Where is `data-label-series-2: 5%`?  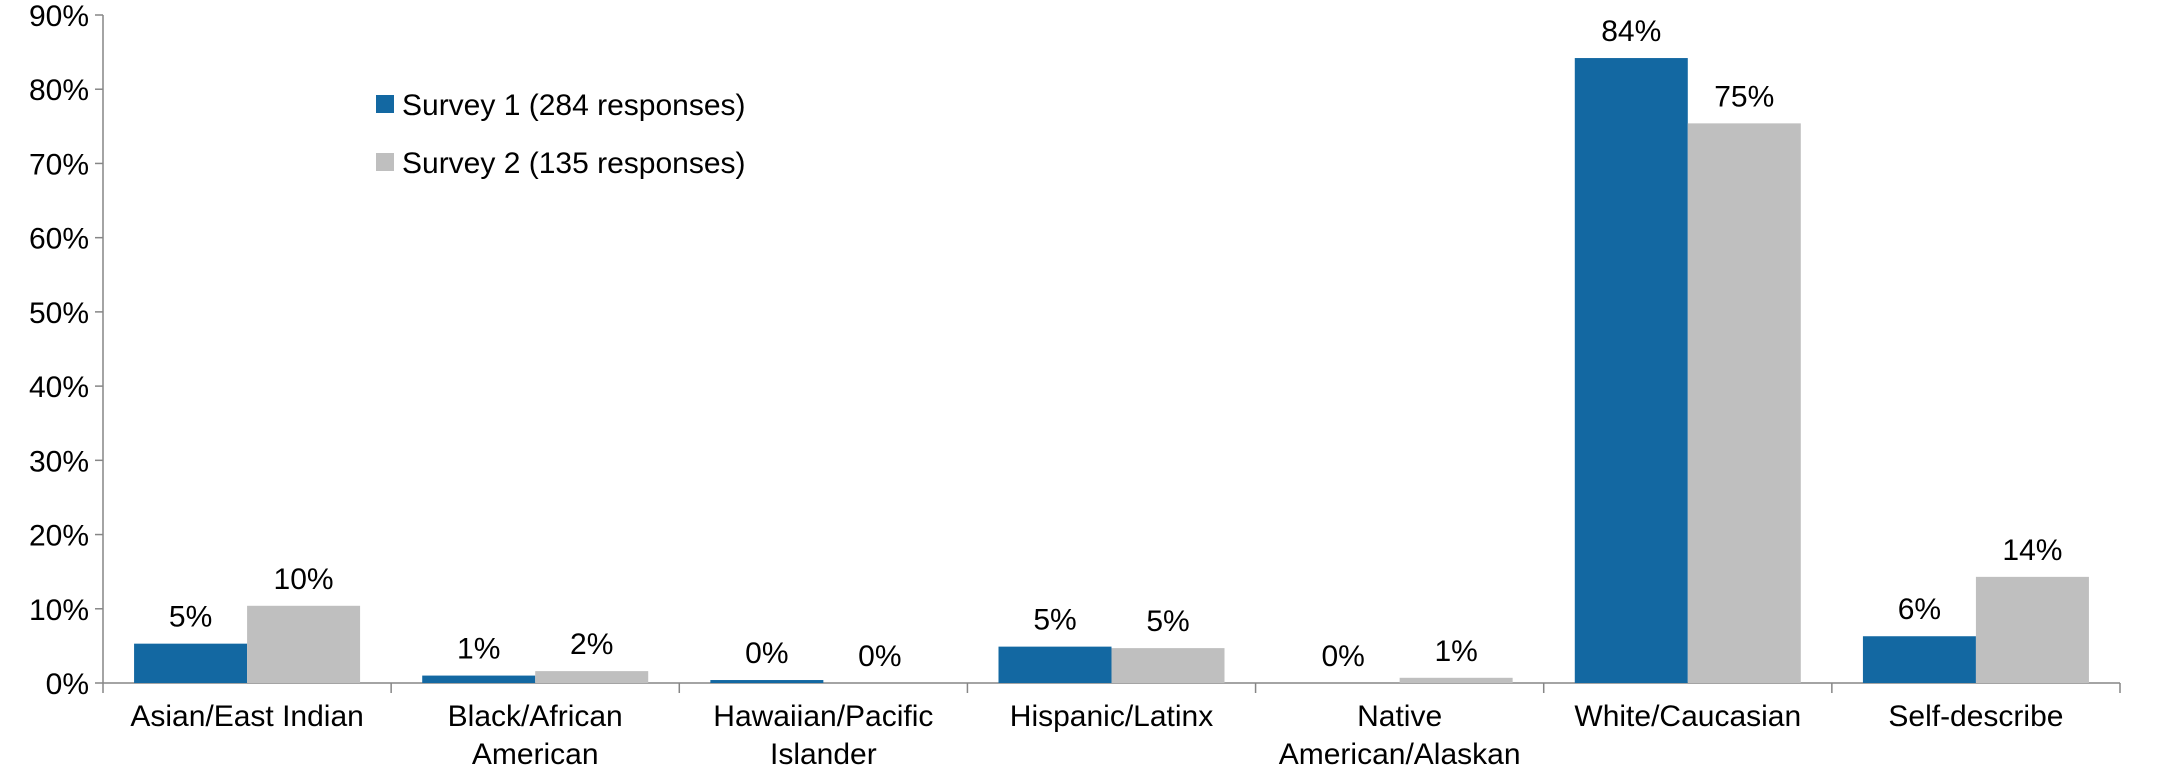 data-label-series-2: 5% is located at coordinates (1167, 621).